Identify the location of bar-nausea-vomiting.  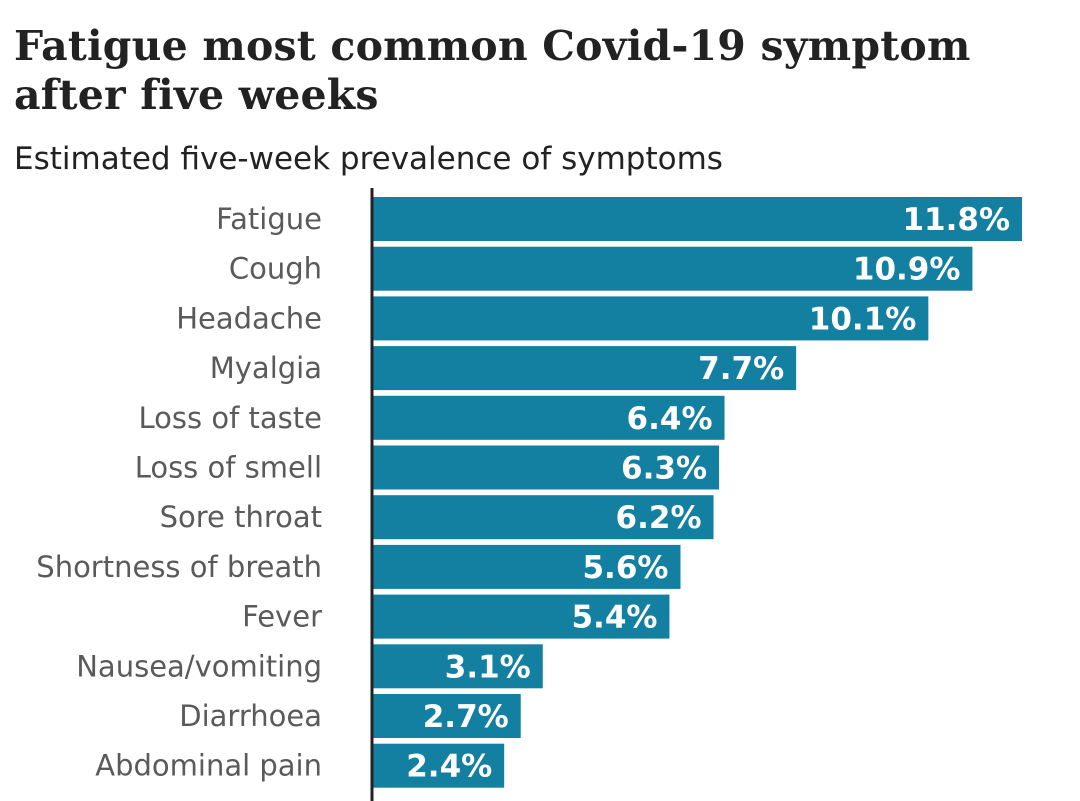
(457, 666).